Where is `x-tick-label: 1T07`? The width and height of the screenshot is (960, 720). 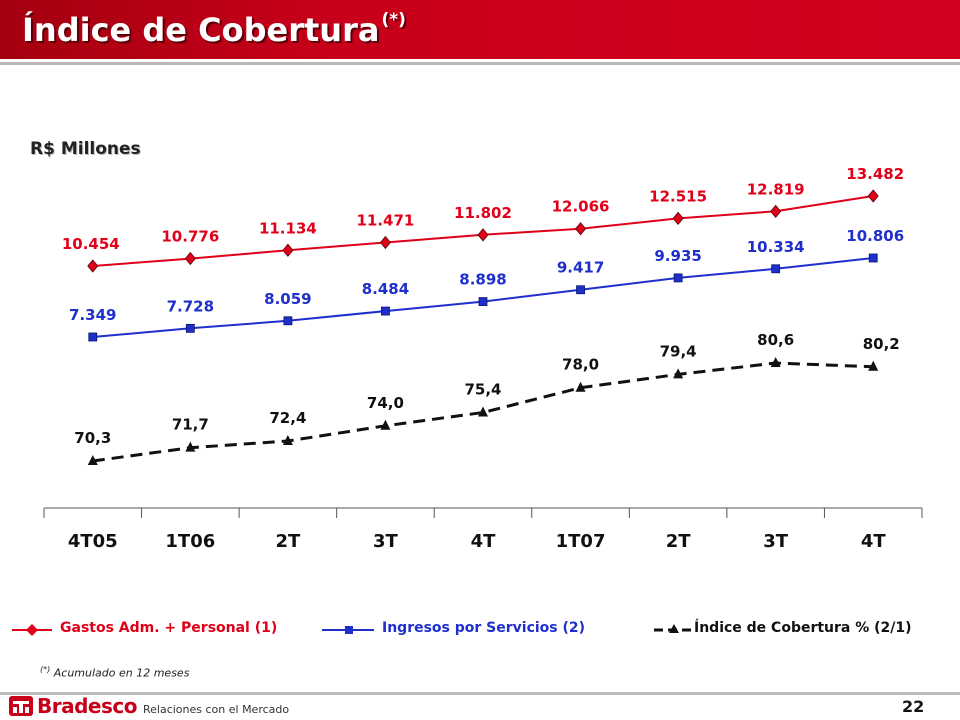
x-tick-label: 1T07 is located at coordinates (581, 541).